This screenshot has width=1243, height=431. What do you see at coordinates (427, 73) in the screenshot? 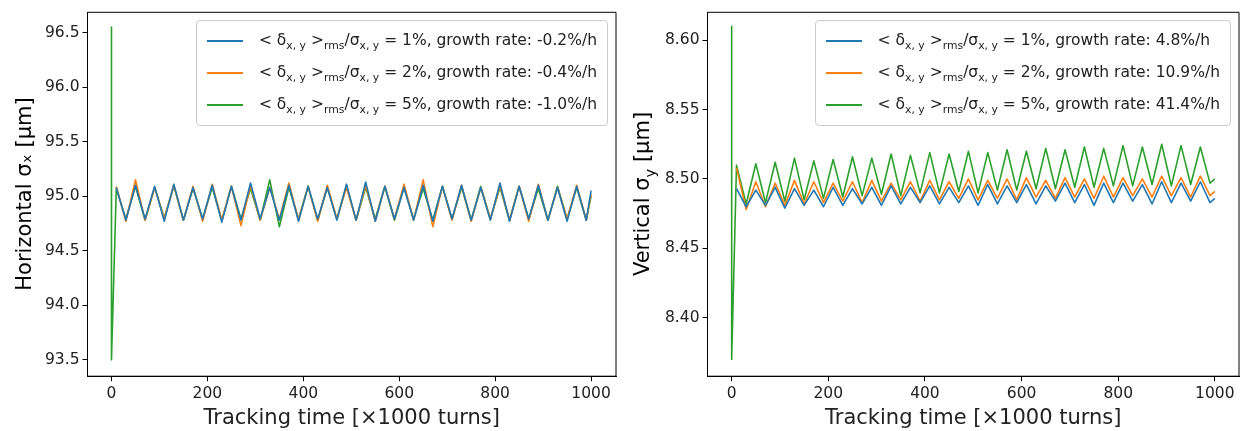
I see `legend-label: < δ$_{x, y}$ >$_{rms}$/σ$_{x, y}$ = 2%, growth rate: -0.4%/h` at bounding box center [427, 73].